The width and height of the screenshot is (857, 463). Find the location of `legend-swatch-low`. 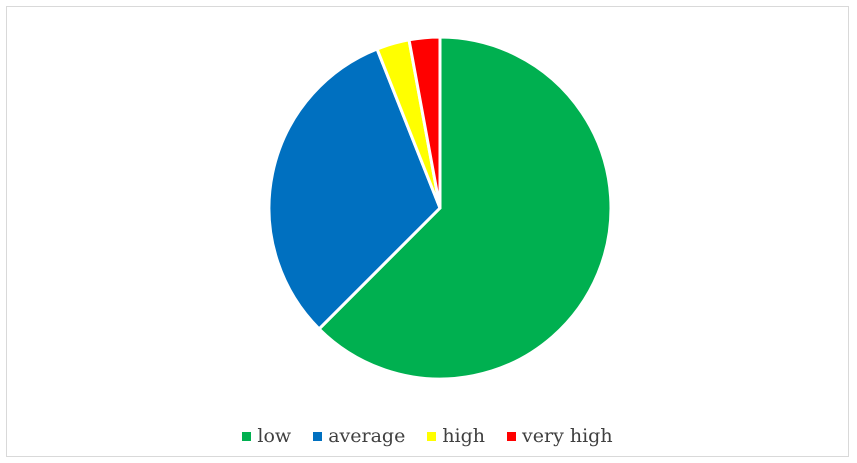

legend-swatch-low is located at coordinates (247, 436).